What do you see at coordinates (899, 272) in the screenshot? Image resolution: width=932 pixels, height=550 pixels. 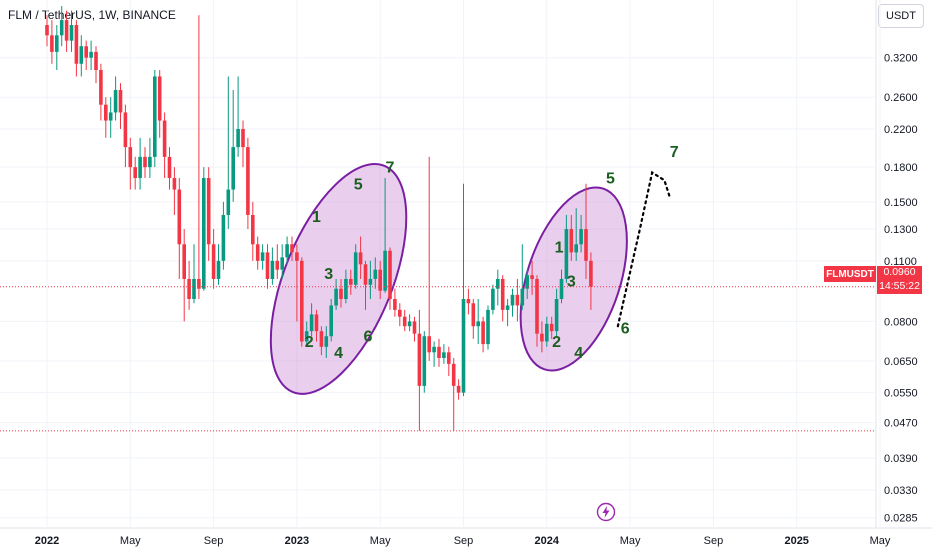 I see `last-price-value: 0.0960` at bounding box center [899, 272].